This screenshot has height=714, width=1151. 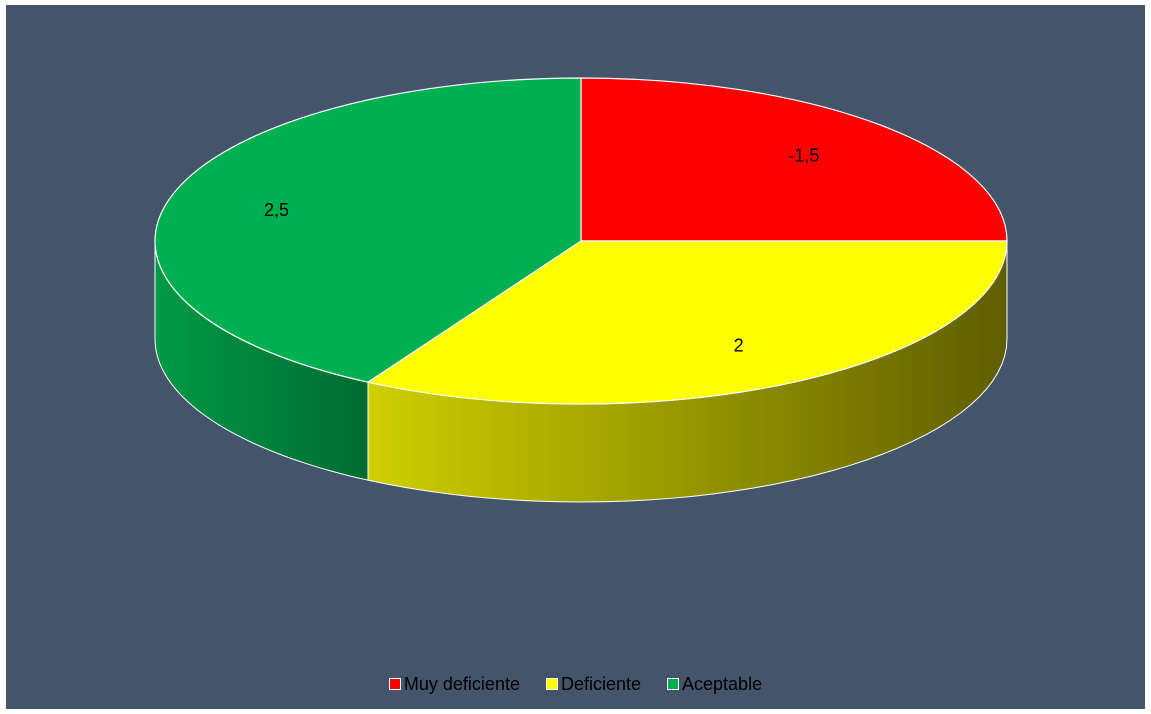 I want to click on legend-item-deficiente: Deficiente, so click(x=593, y=684).